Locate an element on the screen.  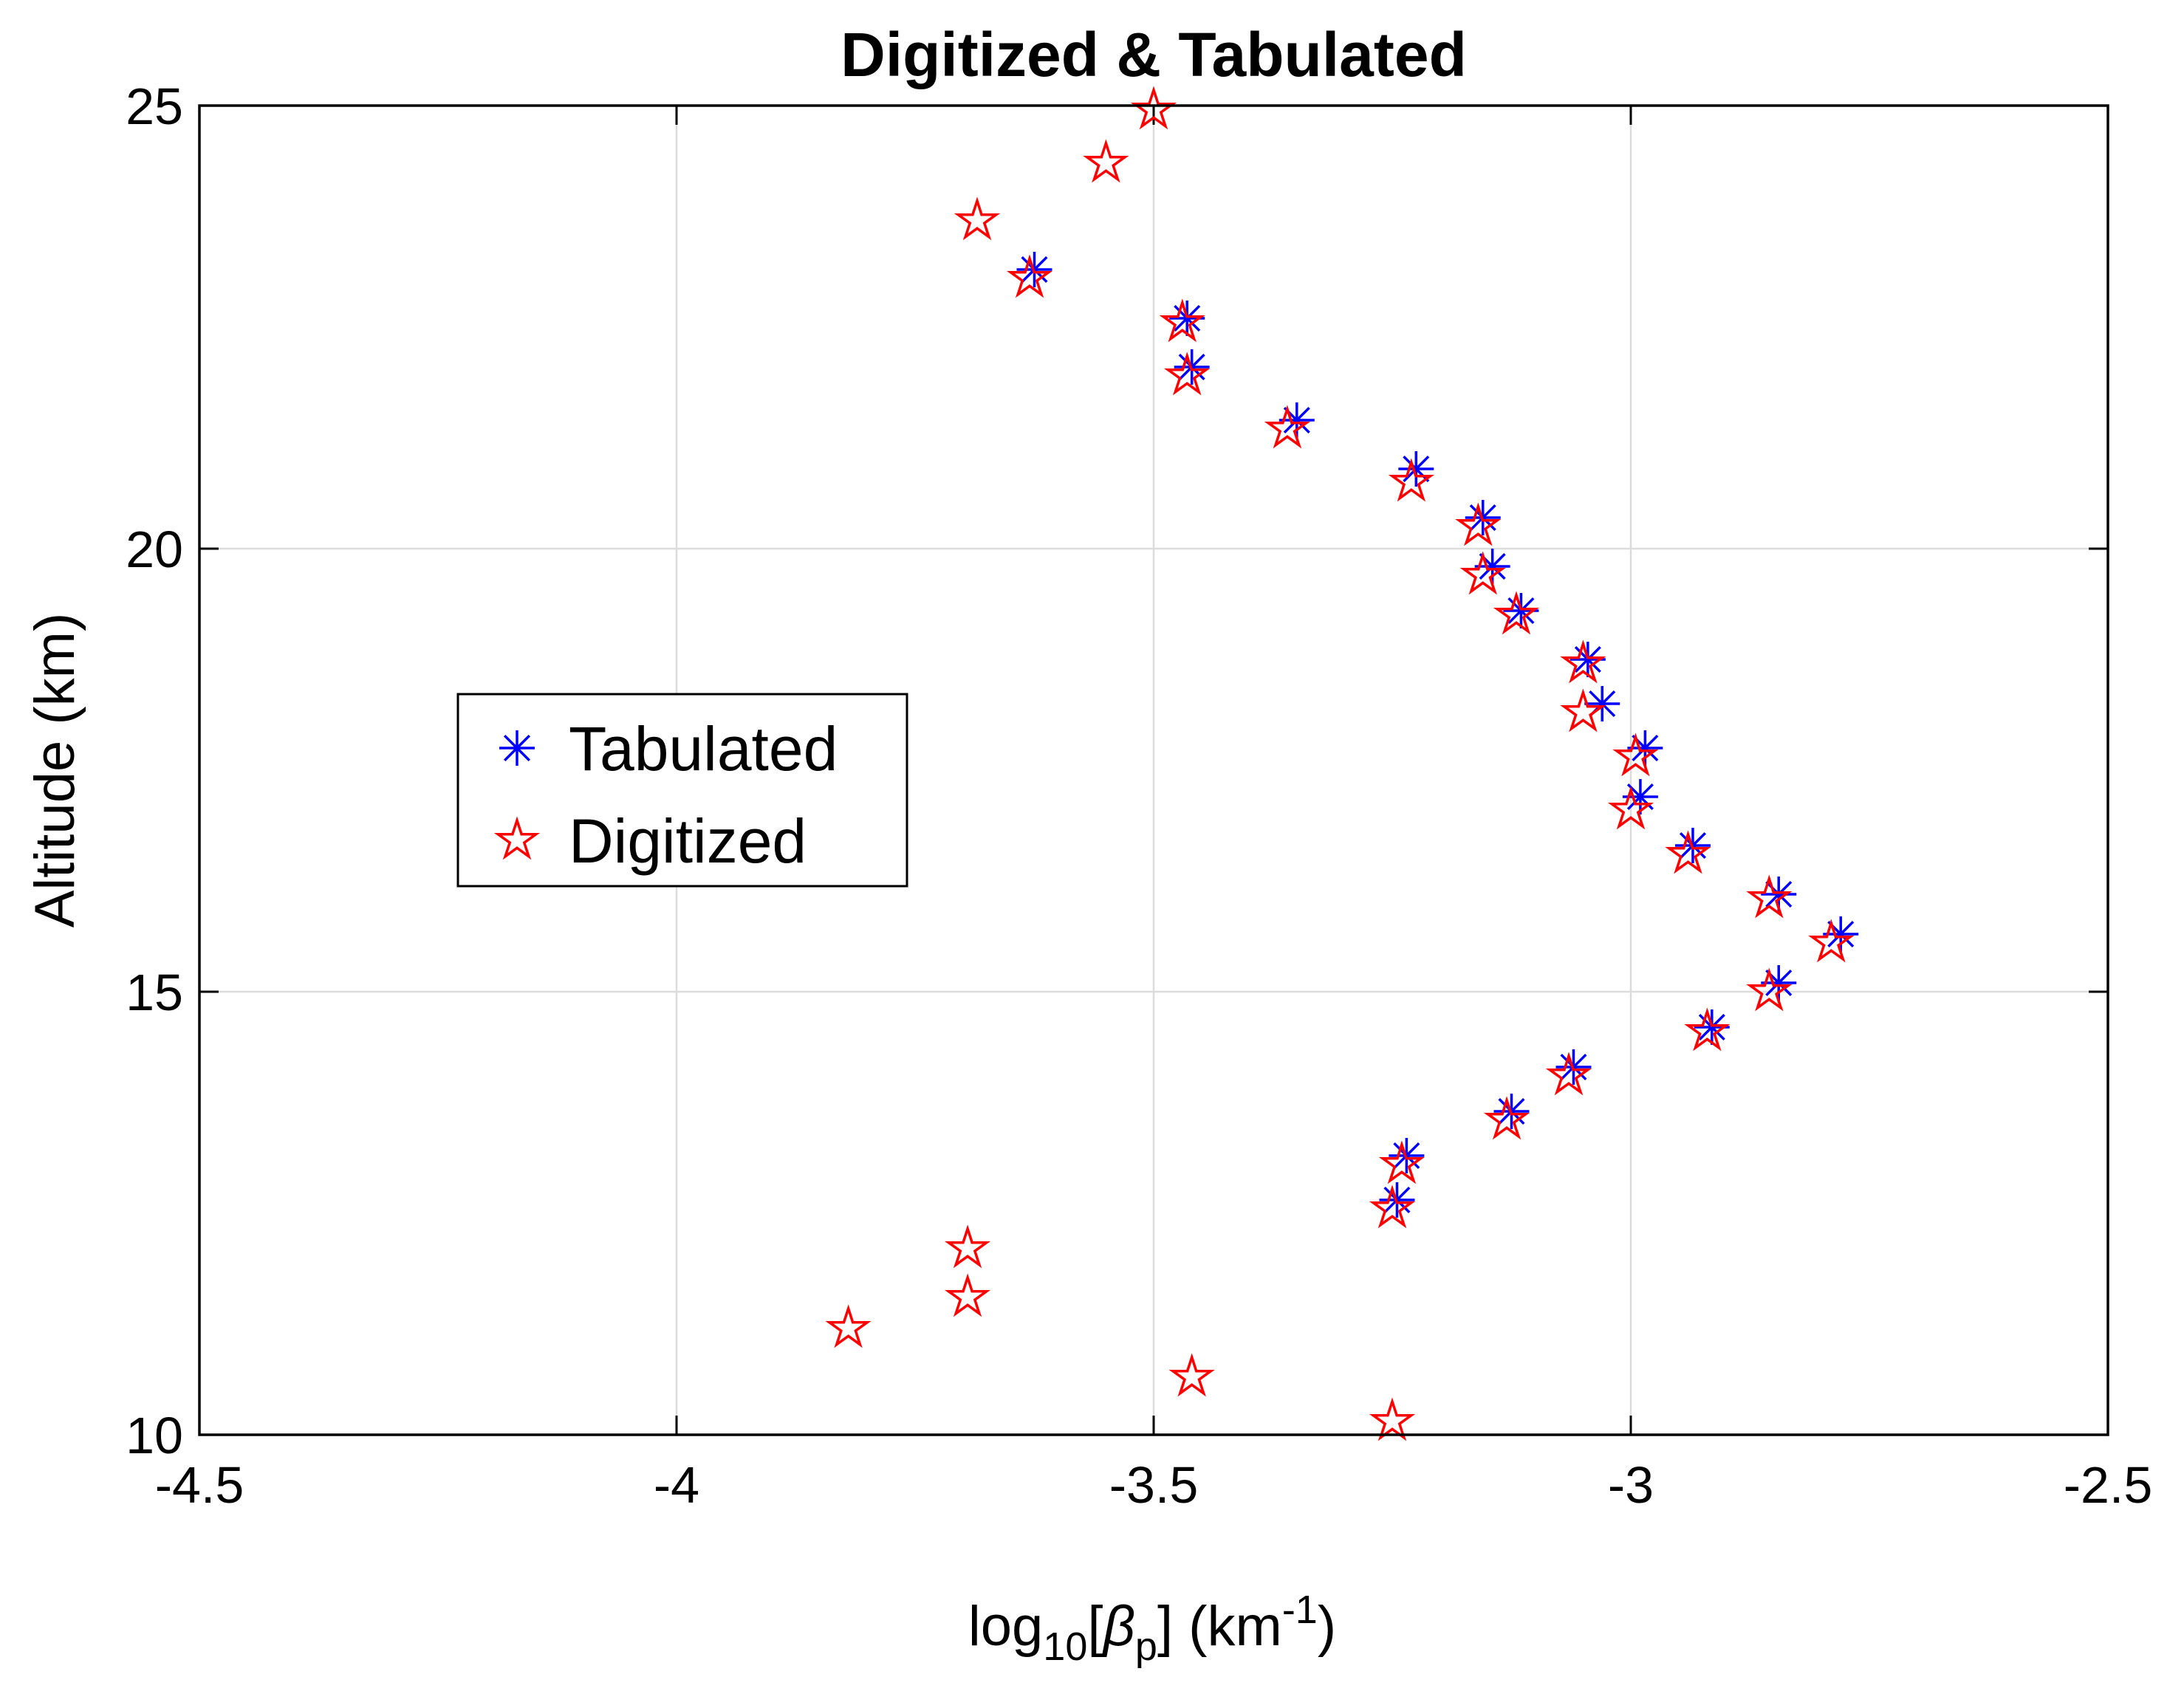
legend-marker-digitized is located at coordinates (517, 838).